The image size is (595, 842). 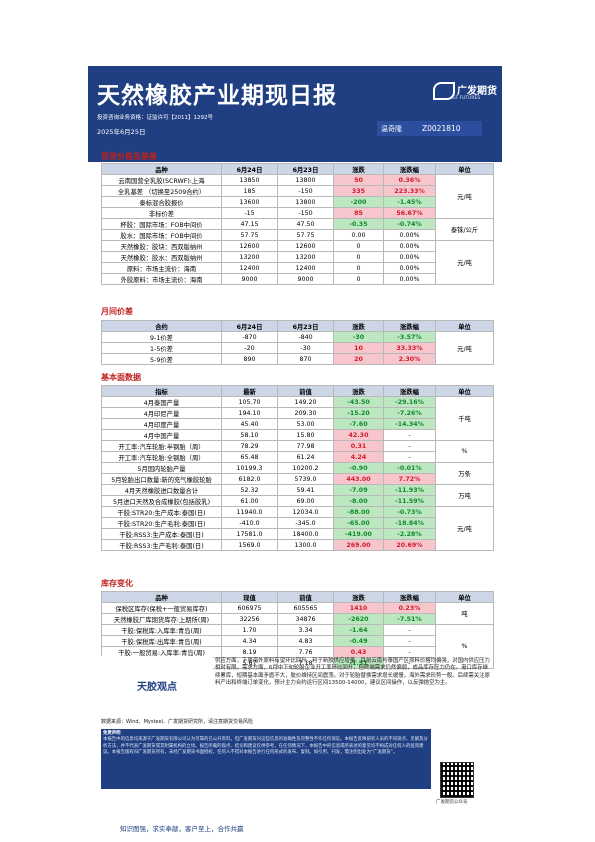 What do you see at coordinates (305, 246) in the screenshot?
I see `previous-value: 12600` at bounding box center [305, 246].